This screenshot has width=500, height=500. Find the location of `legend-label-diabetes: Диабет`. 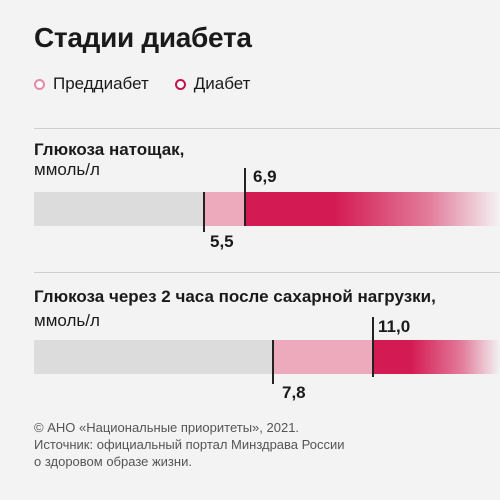

legend-label-diabetes: Диабет is located at coordinates (222, 83).